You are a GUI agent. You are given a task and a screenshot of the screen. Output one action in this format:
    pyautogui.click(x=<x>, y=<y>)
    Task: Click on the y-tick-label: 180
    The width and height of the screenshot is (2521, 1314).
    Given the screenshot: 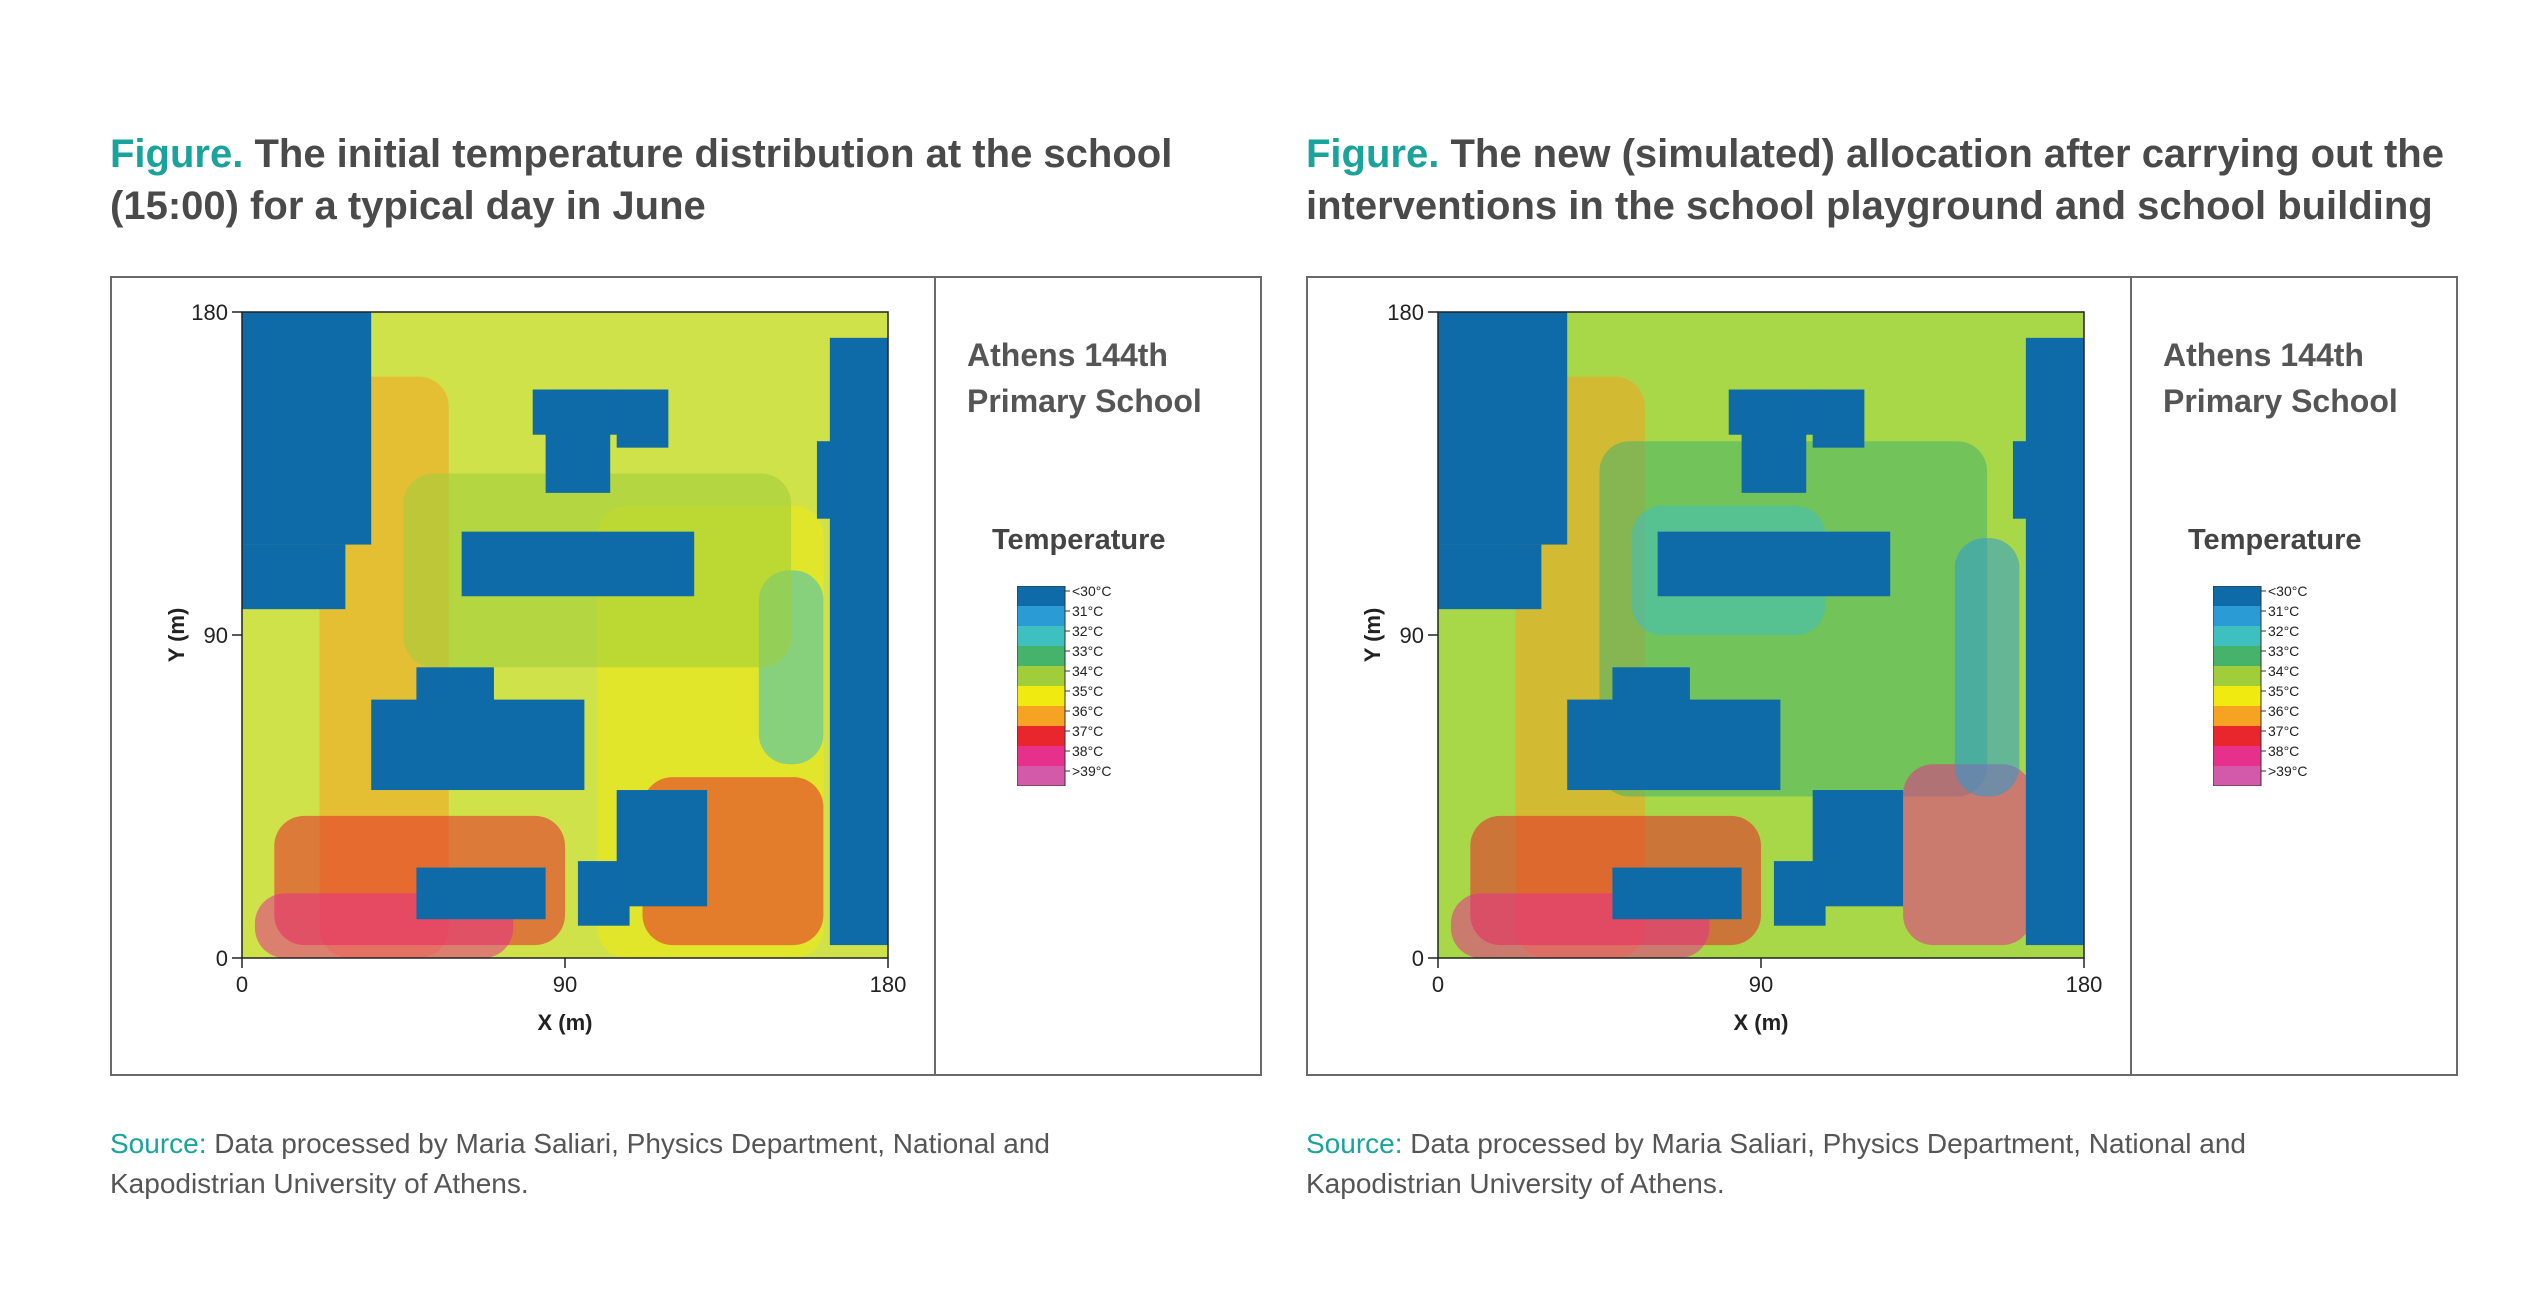 What is the action you would take?
    pyautogui.click(x=209, y=312)
    